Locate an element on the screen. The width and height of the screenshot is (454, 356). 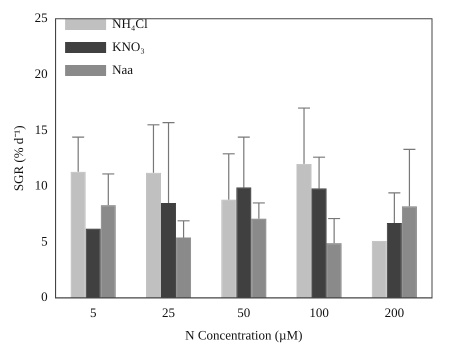
y-tick-label: 5 is located at coordinates (44, 240).